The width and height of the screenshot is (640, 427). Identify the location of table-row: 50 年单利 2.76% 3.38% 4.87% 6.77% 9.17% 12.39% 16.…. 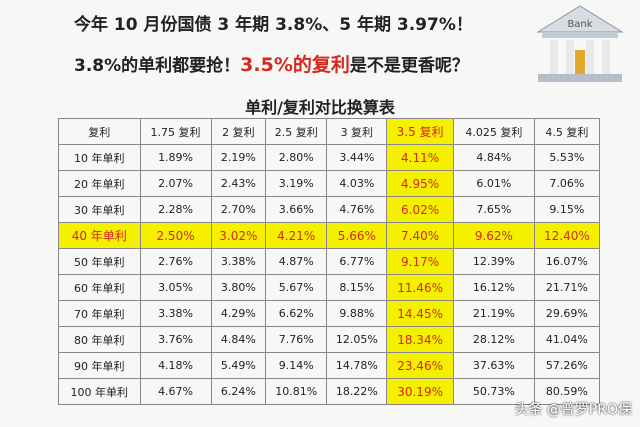
(329, 261).